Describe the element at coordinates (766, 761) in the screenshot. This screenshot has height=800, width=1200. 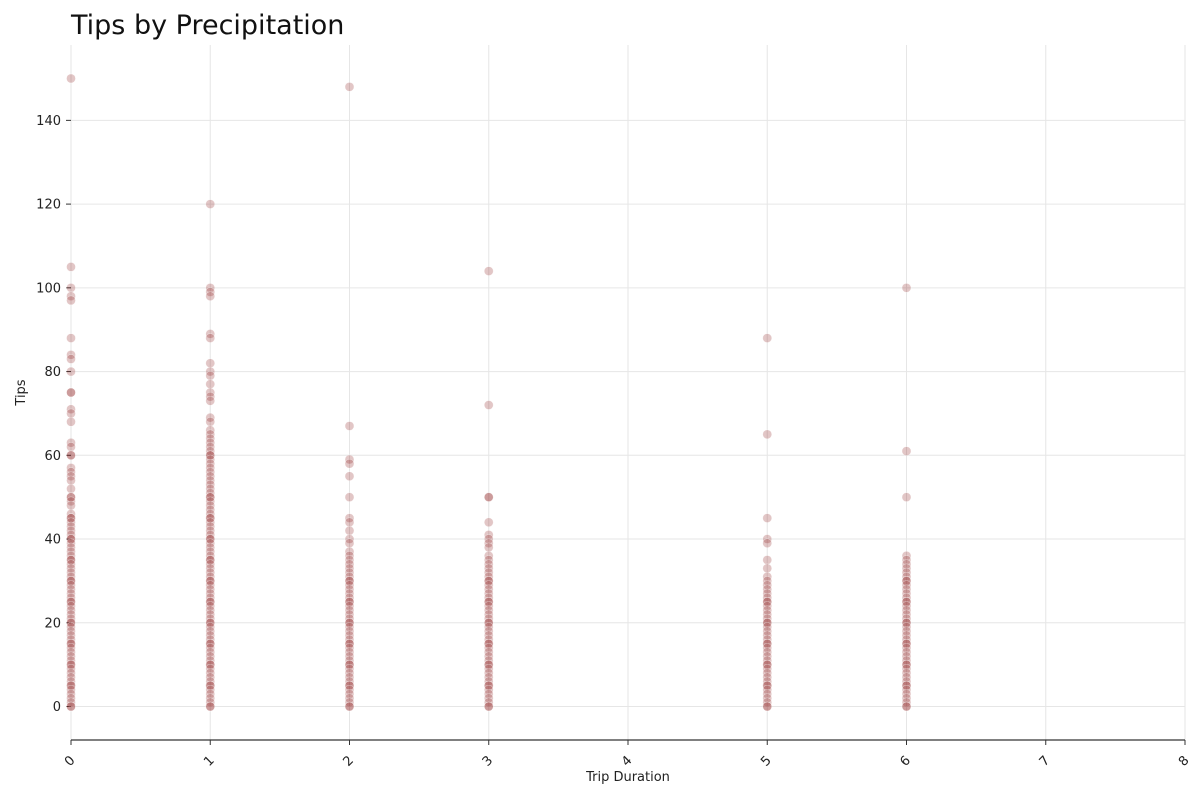
I see `x-tick-label: 5` at that location.